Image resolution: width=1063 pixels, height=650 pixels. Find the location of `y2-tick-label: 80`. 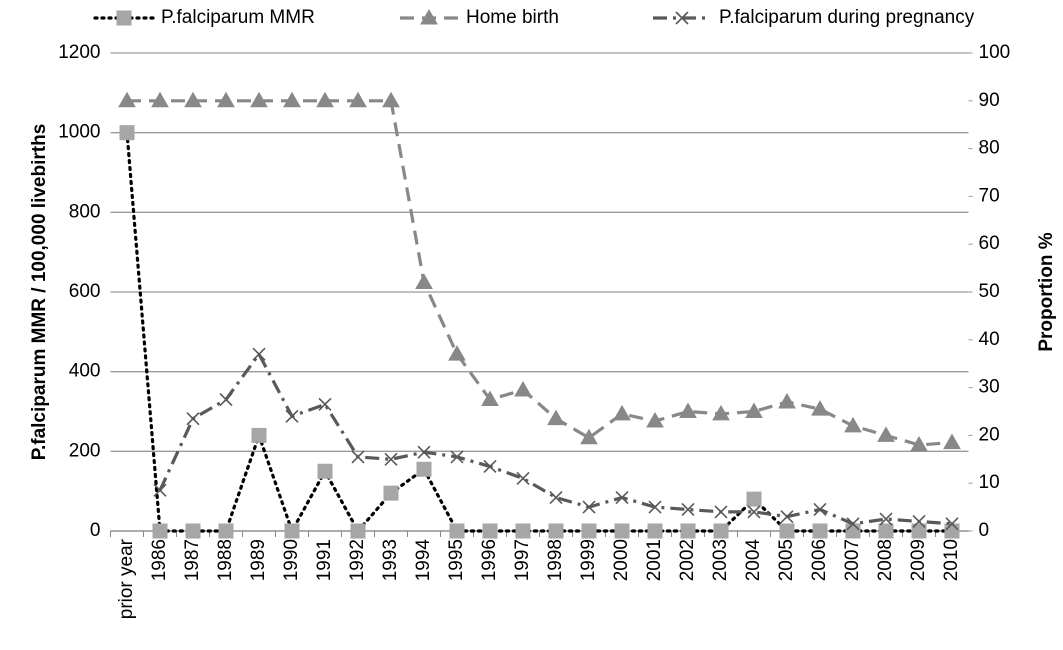

y2-tick-label: 80 is located at coordinates (989, 148).